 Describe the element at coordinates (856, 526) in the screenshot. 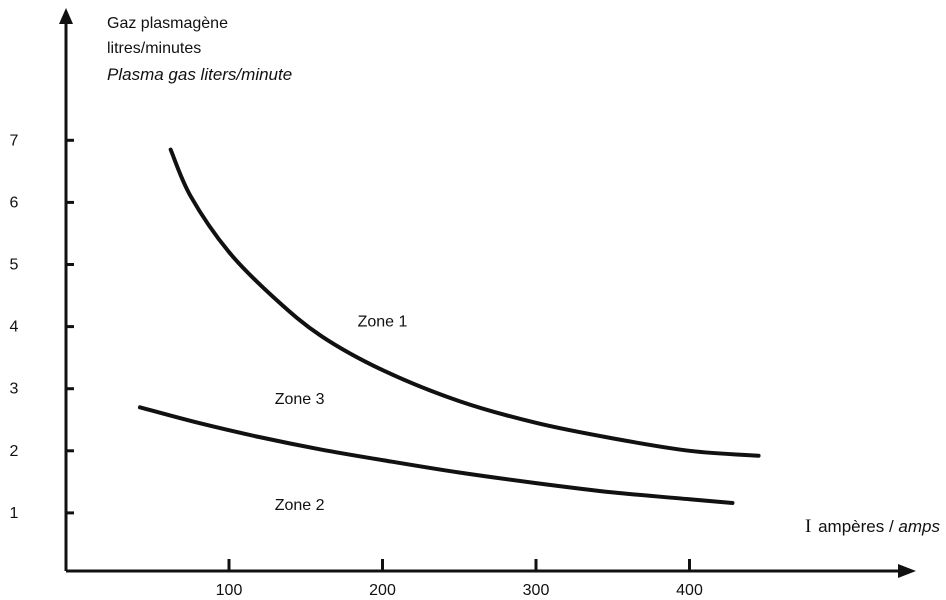

I see `x-axis-title-french: ampères /` at that location.